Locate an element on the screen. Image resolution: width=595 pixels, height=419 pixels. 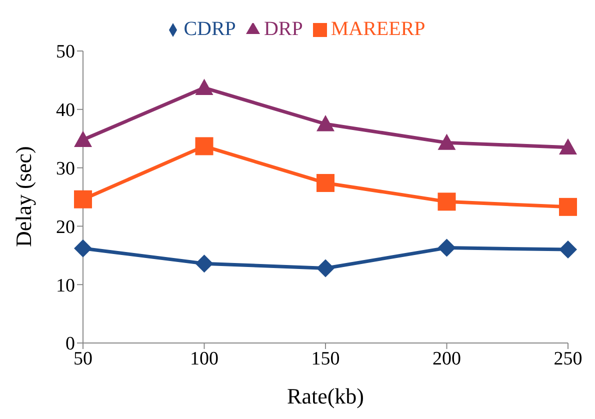
y-tick-label: 0 is located at coordinates (70, 344).